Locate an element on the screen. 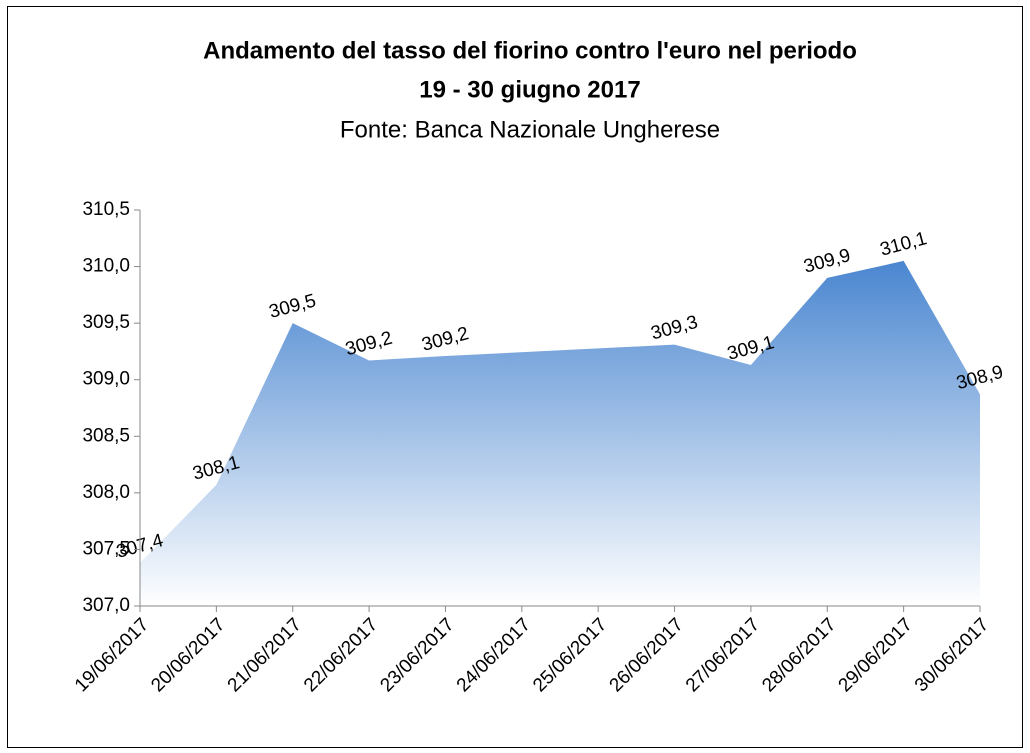 This screenshot has height=753, width=1030. y-tick-label: 307,0 is located at coordinates (106, 605).